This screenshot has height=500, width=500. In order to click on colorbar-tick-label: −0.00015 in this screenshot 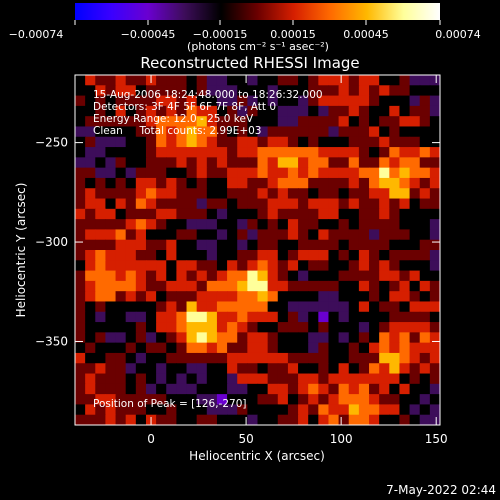, I will do `click(220, 34)`.